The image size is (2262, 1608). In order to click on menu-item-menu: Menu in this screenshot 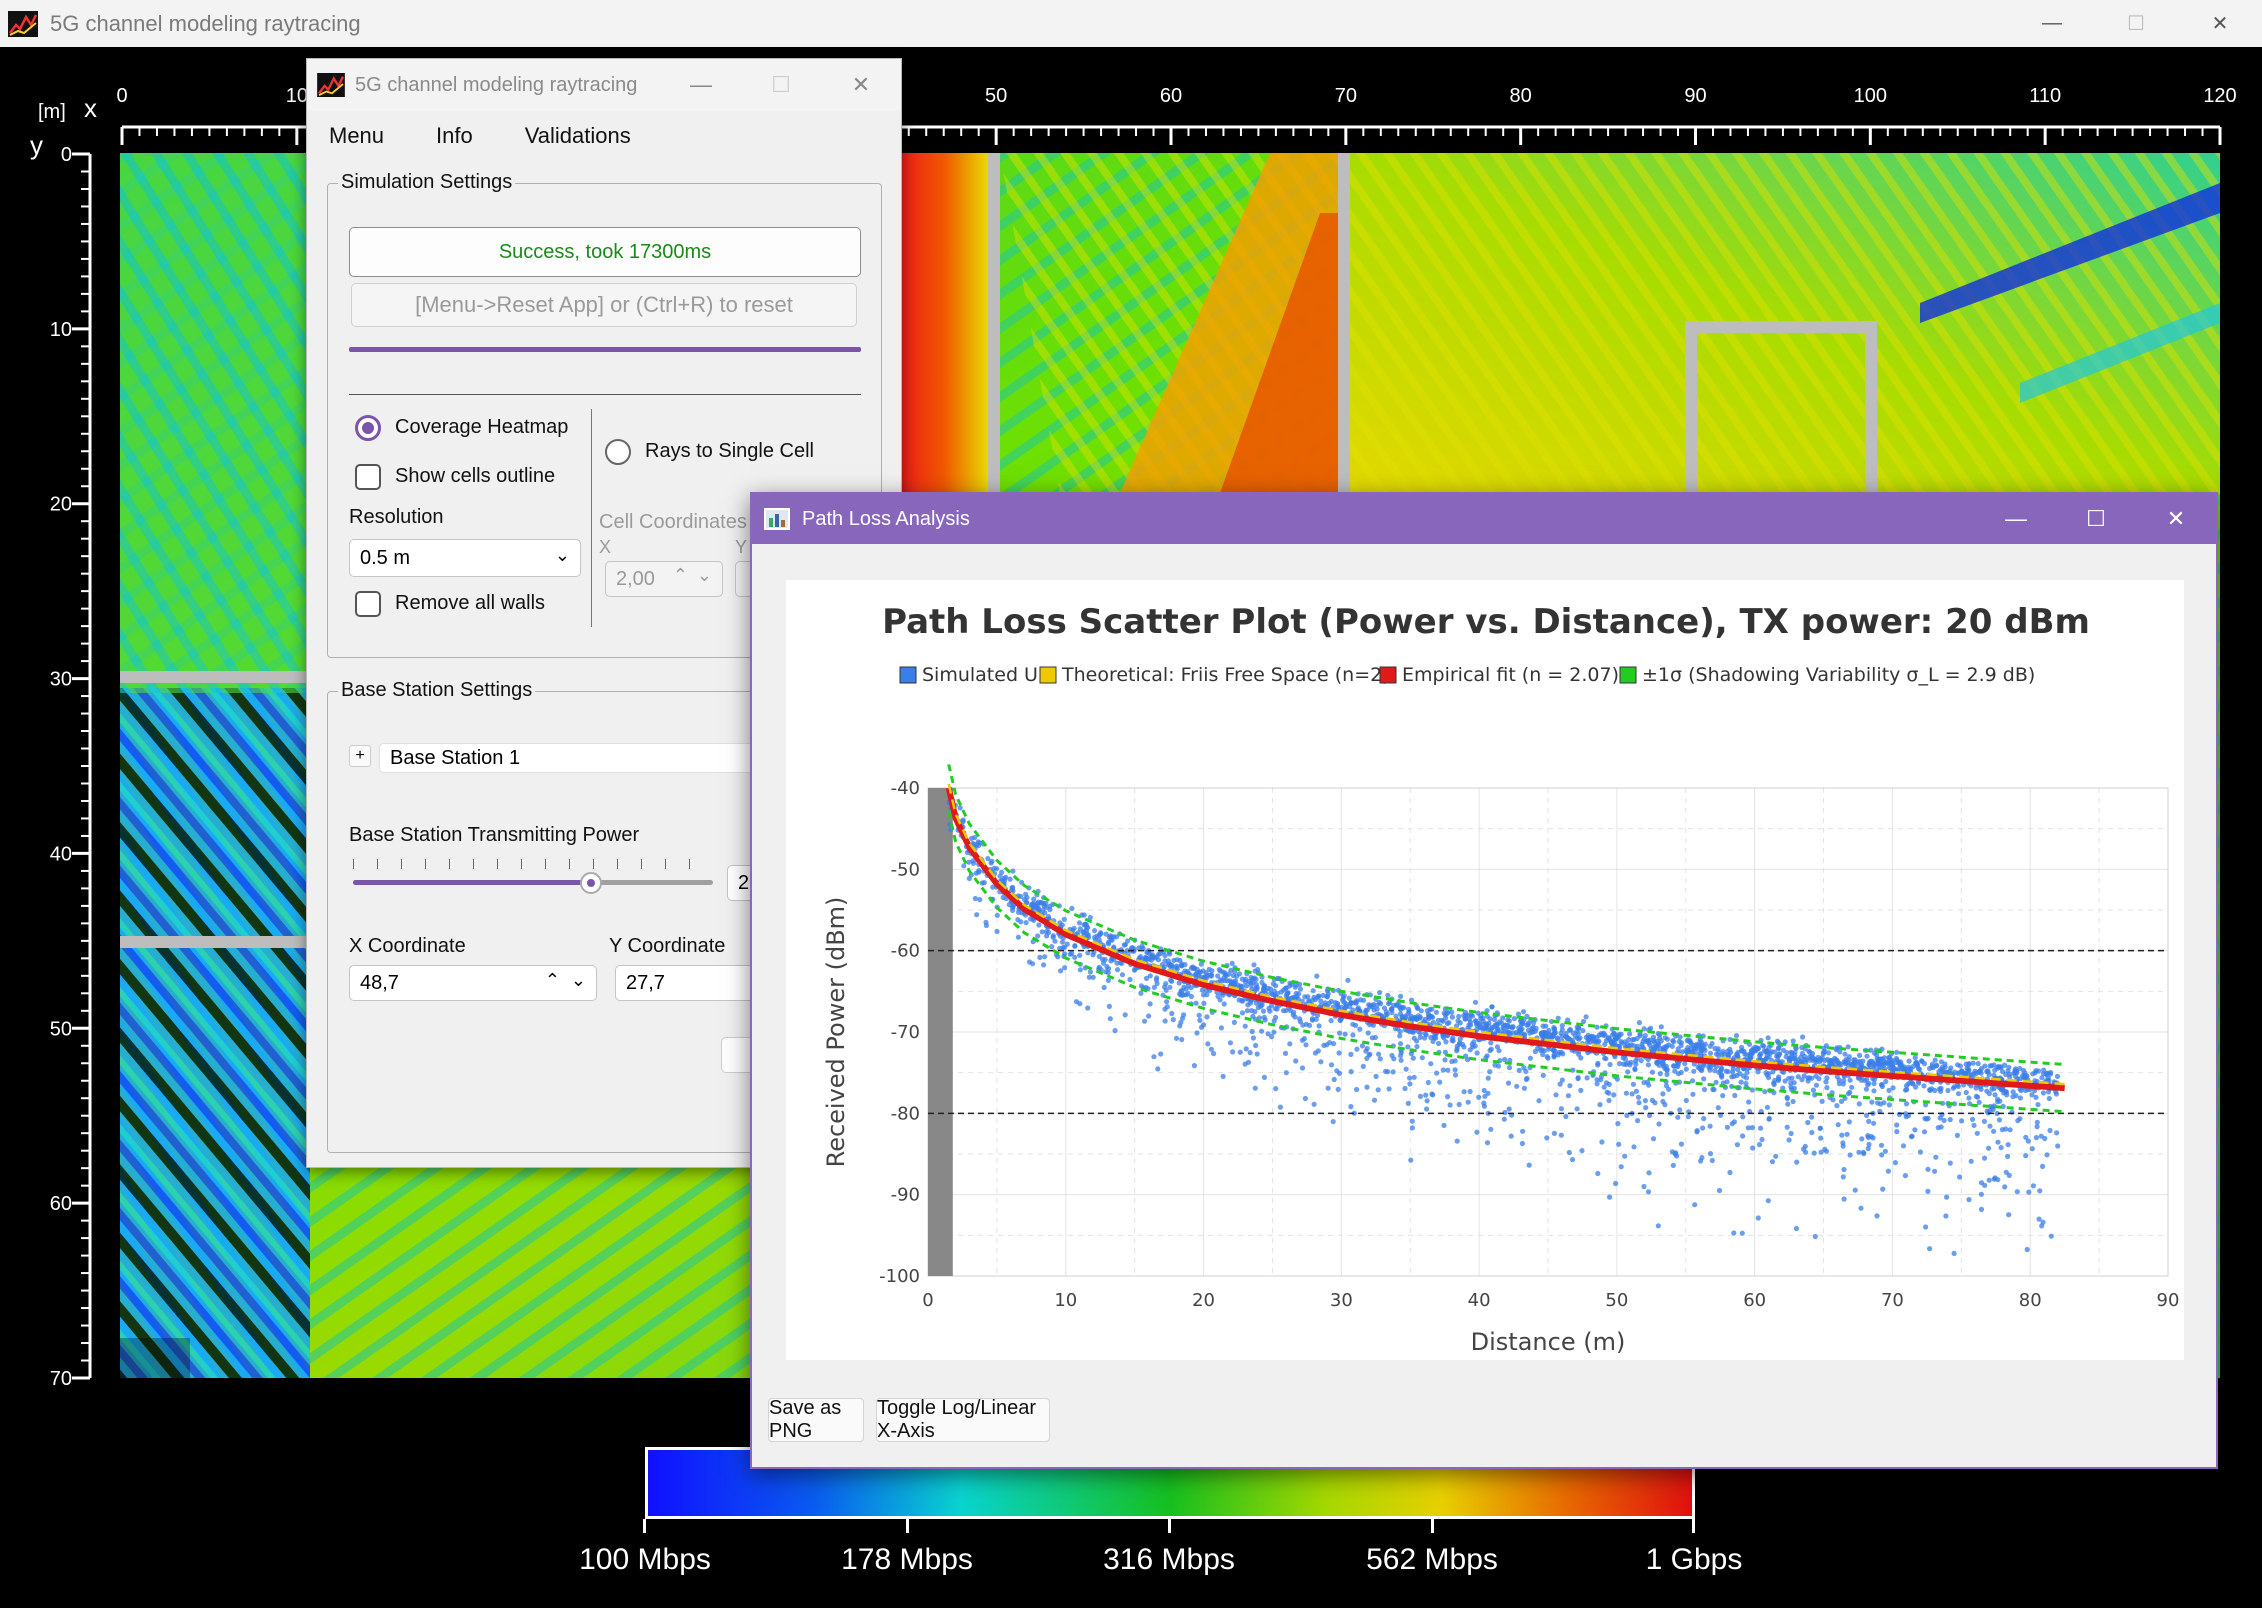, I will do `click(357, 135)`.